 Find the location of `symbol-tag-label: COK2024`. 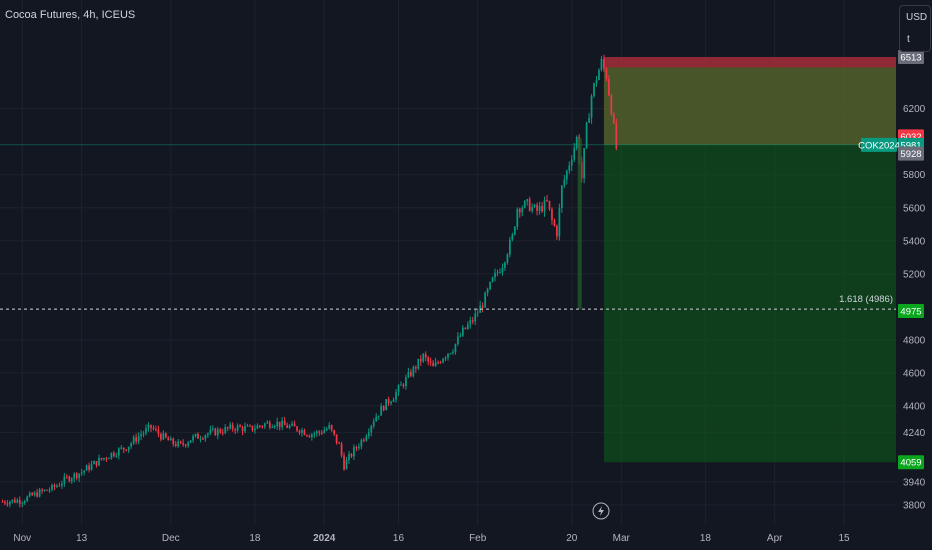

symbol-tag-label: COK2024 is located at coordinates (879, 145).